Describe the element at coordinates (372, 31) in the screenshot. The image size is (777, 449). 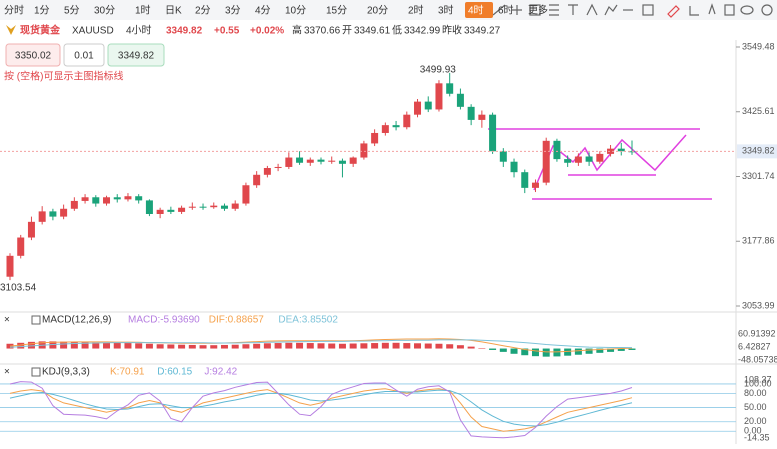
I see `stat-value: 3349.61` at that location.